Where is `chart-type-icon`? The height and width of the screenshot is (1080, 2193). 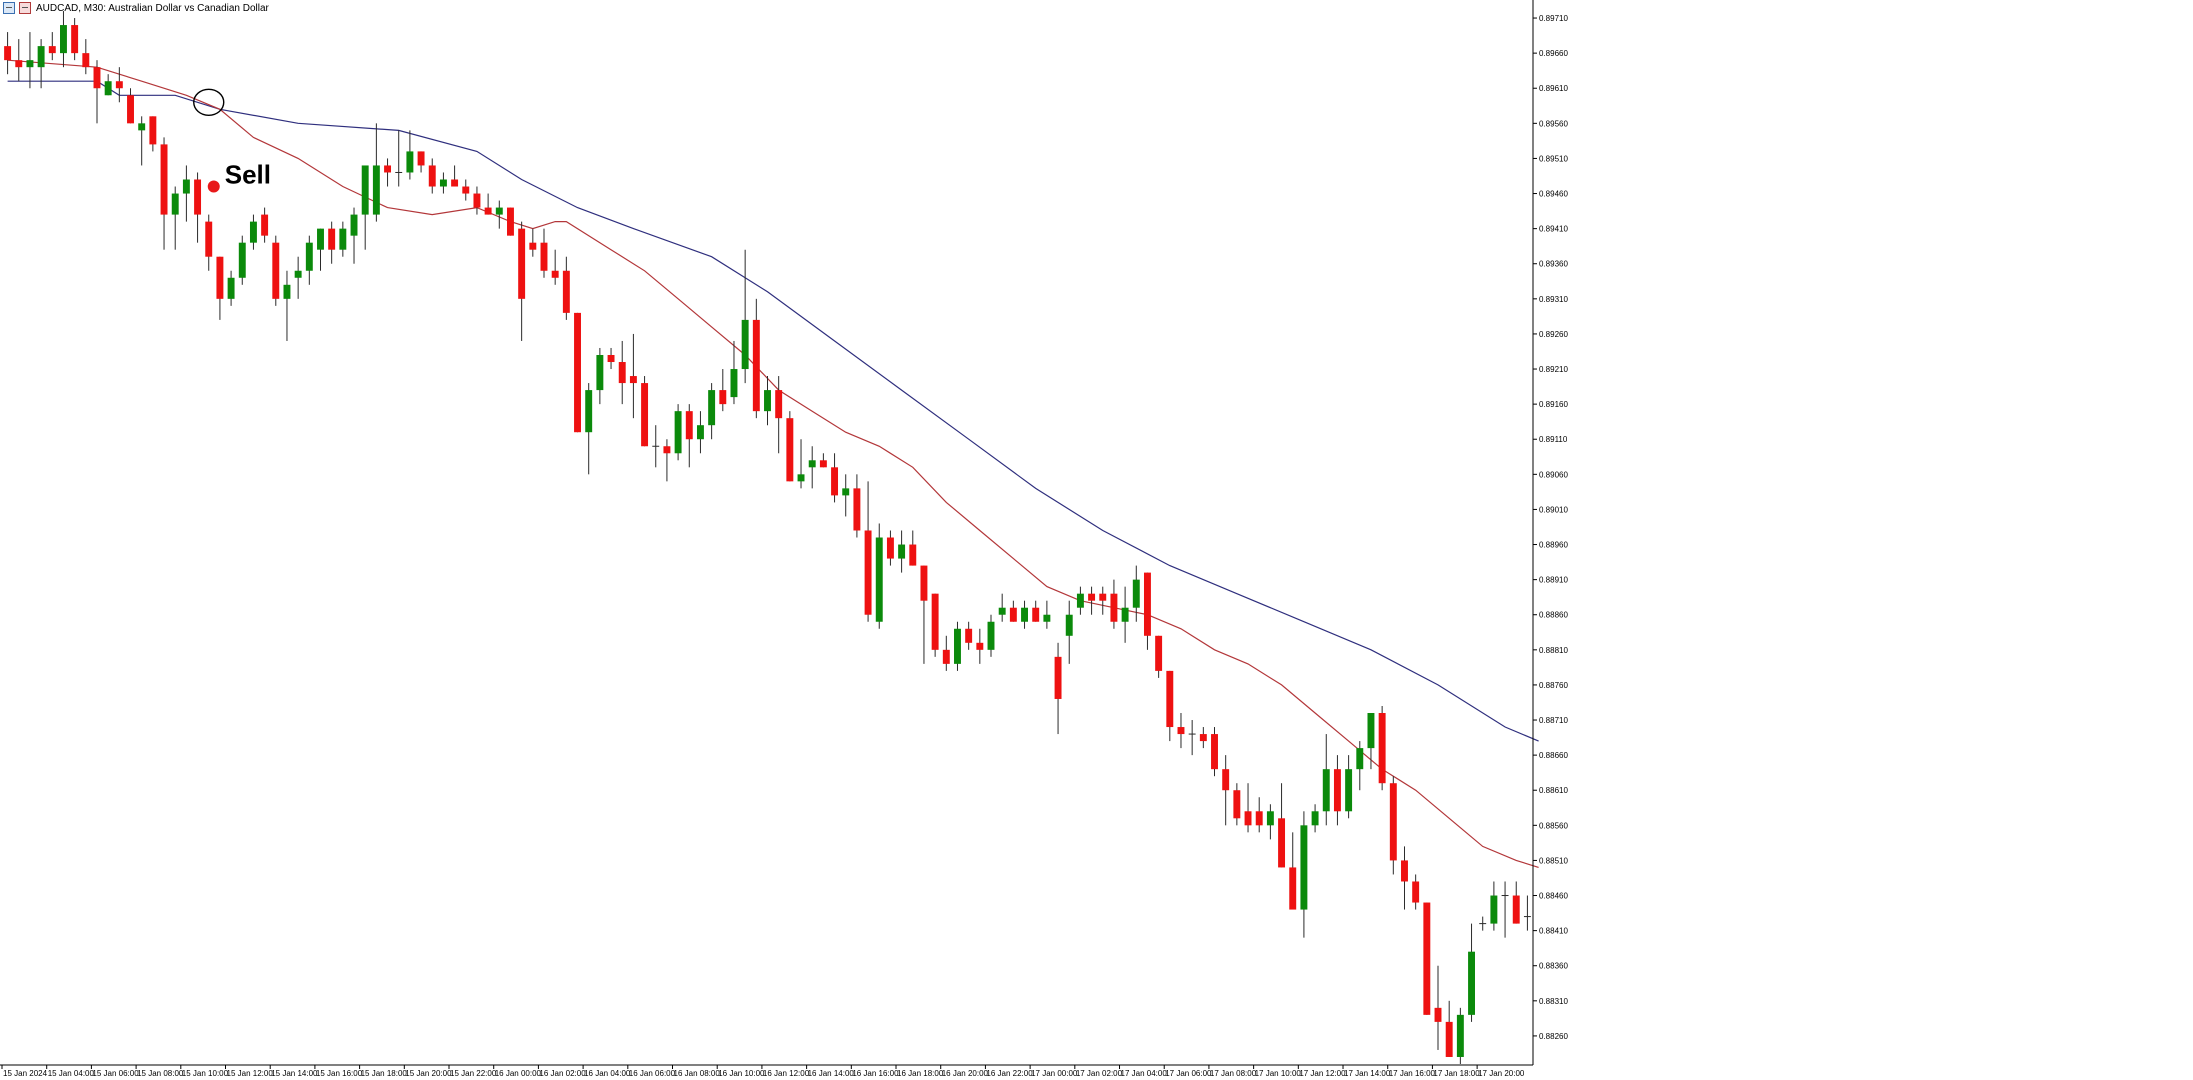
chart-type-icon is located at coordinates (25, 8).